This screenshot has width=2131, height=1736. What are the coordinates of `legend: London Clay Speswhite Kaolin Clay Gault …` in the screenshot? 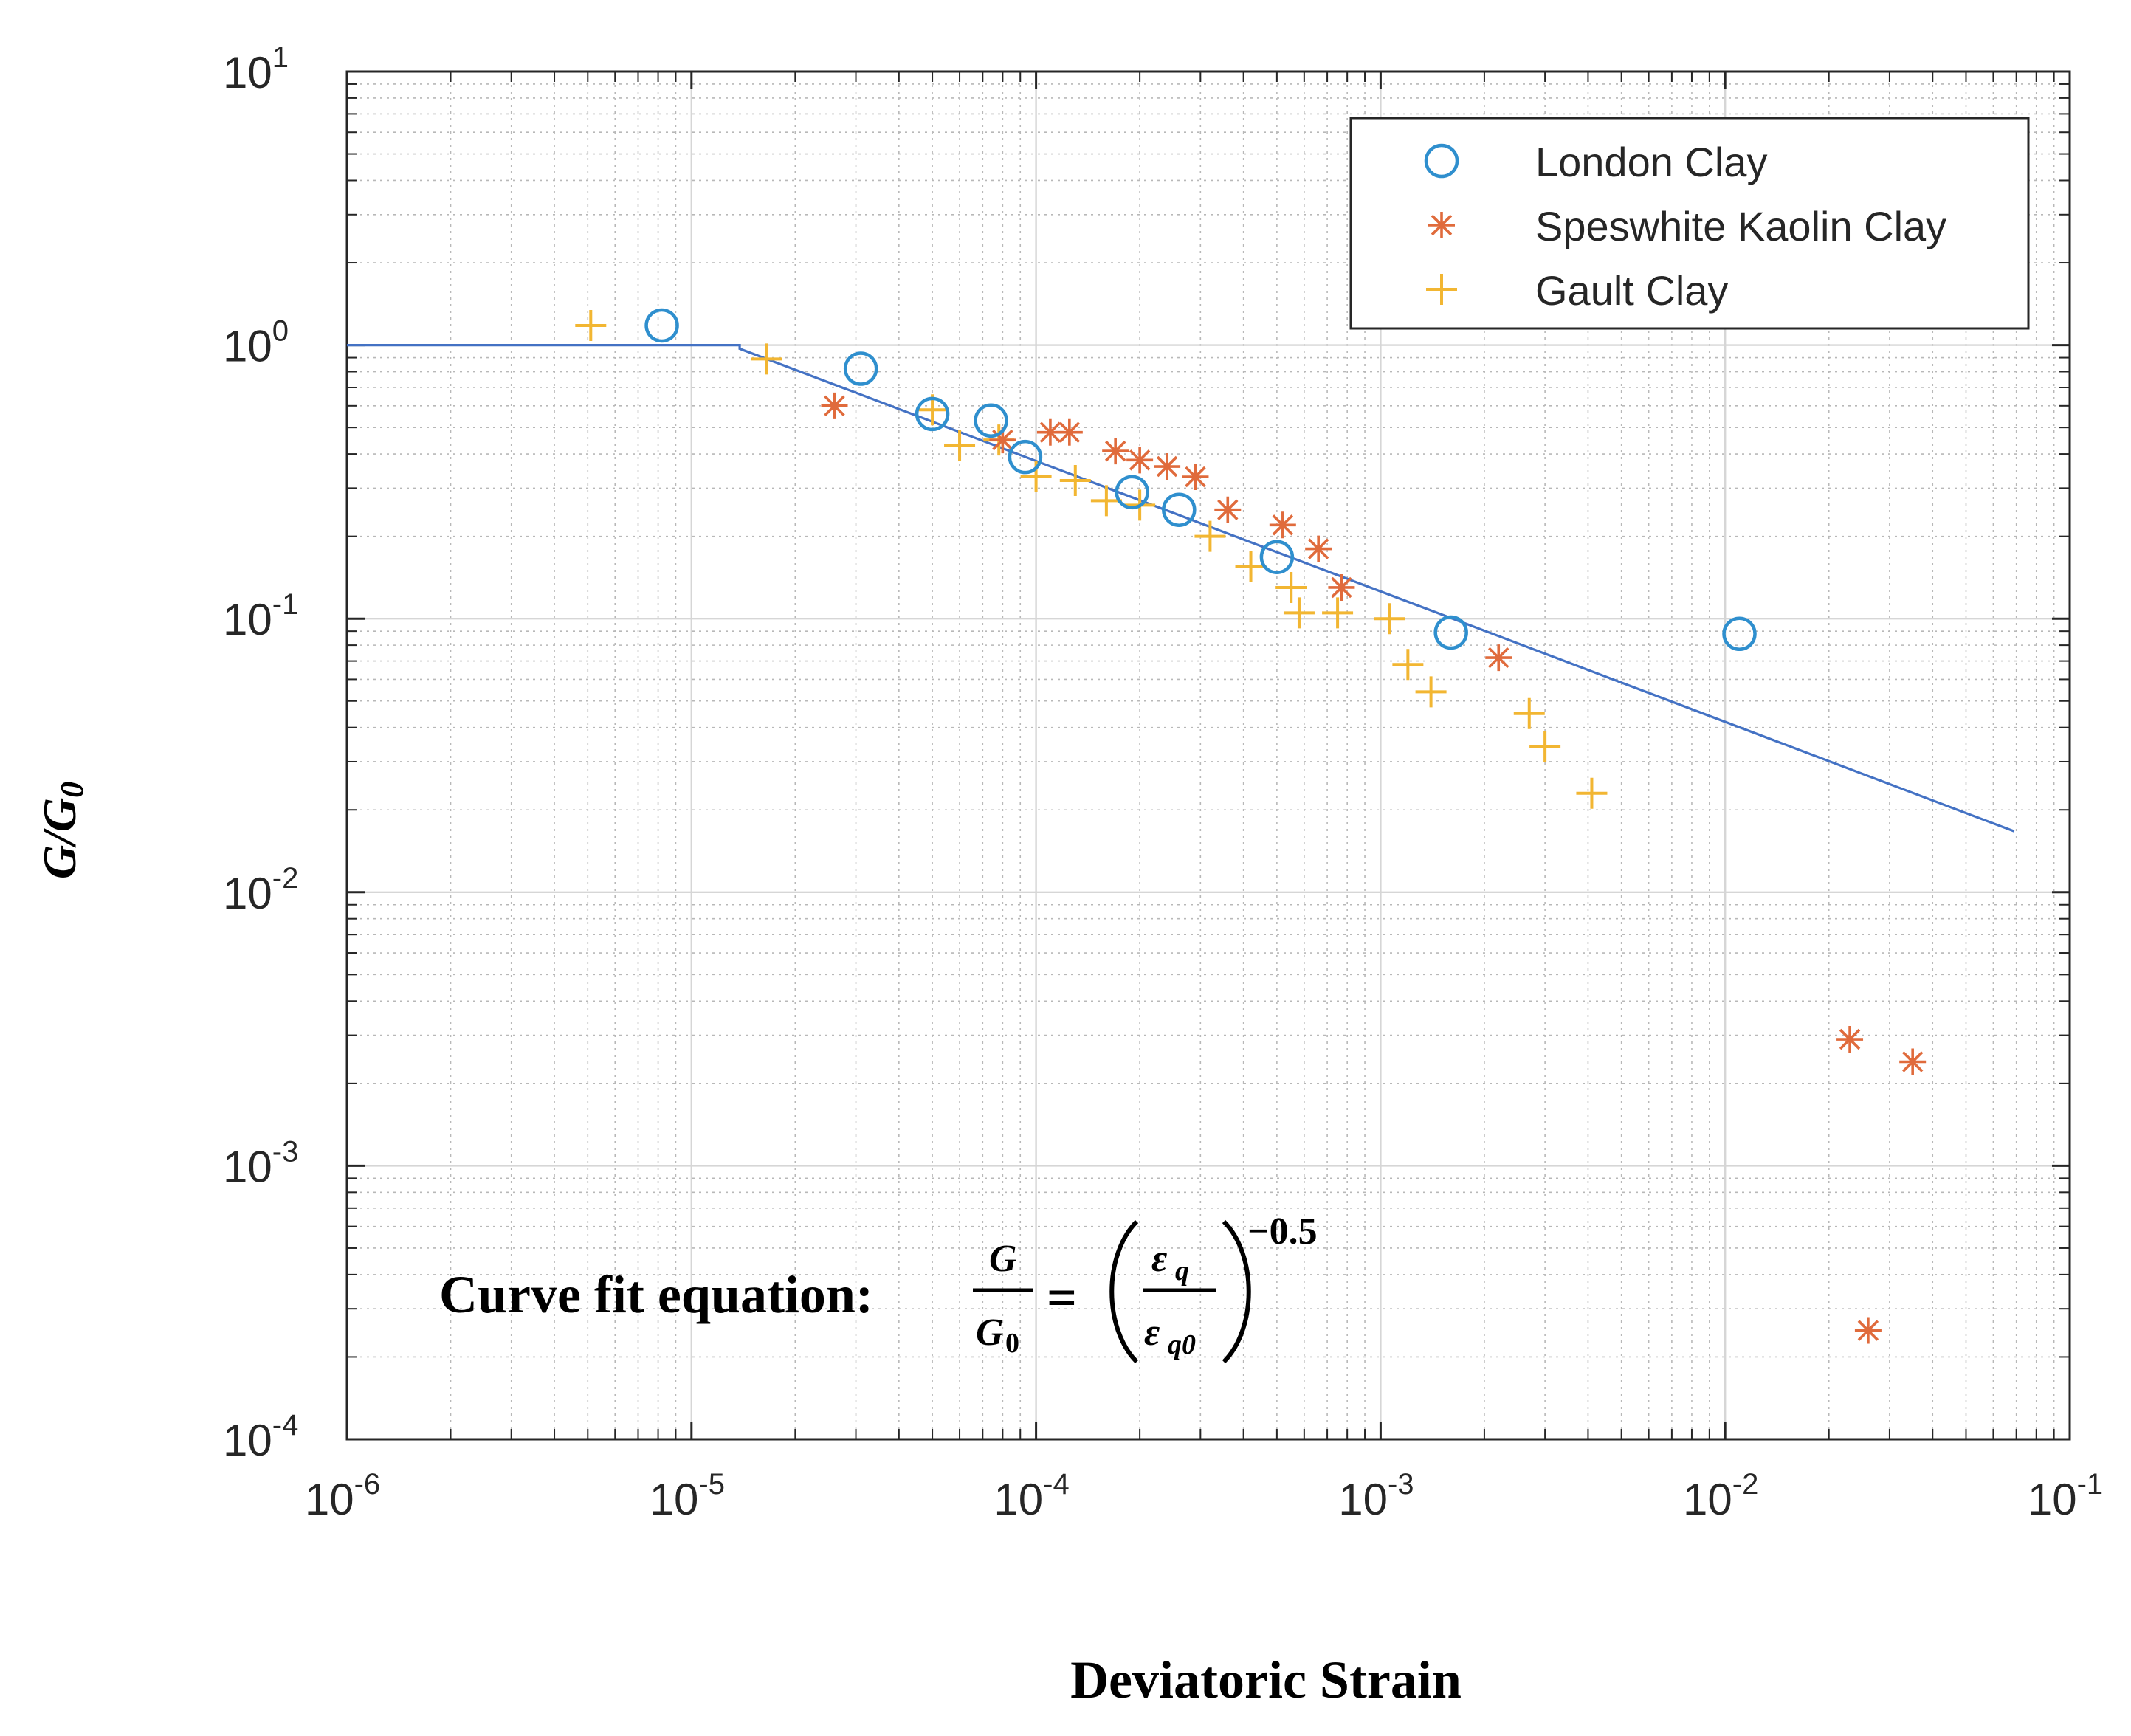 It's located at (1689, 224).